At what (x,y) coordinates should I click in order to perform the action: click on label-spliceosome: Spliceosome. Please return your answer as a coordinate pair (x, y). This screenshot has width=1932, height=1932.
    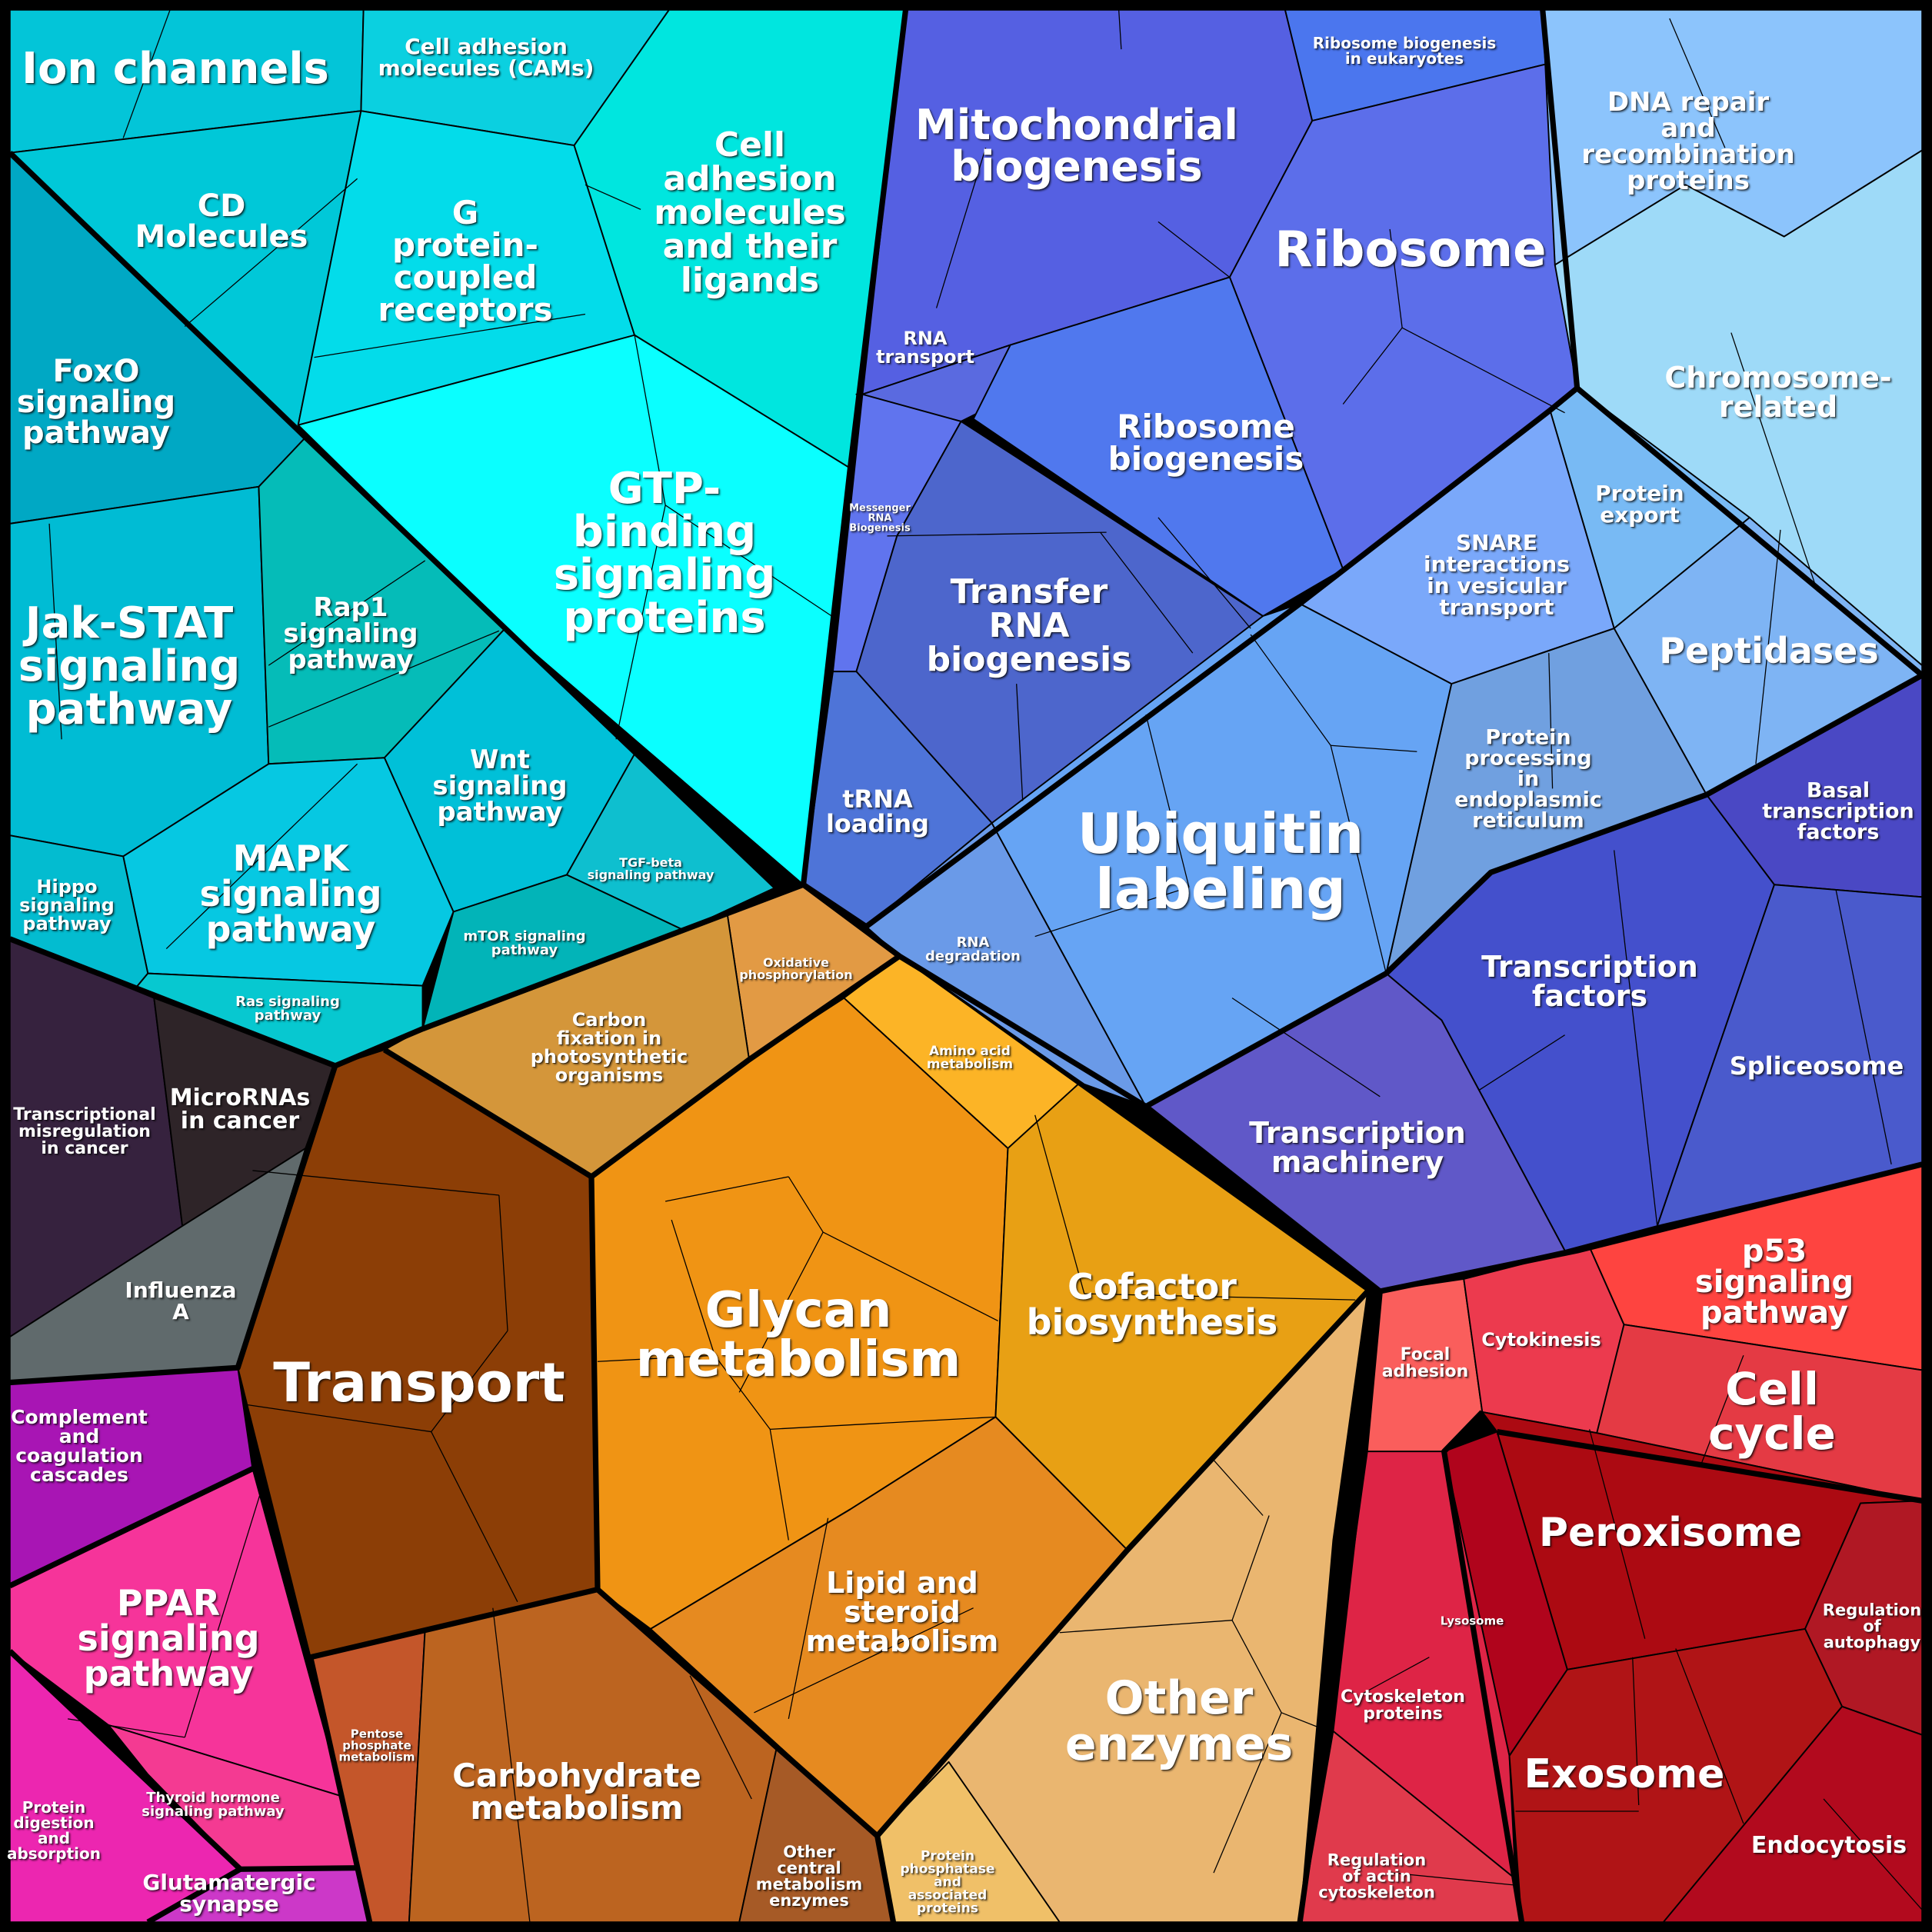
    Looking at the image, I should click on (1816, 1066).